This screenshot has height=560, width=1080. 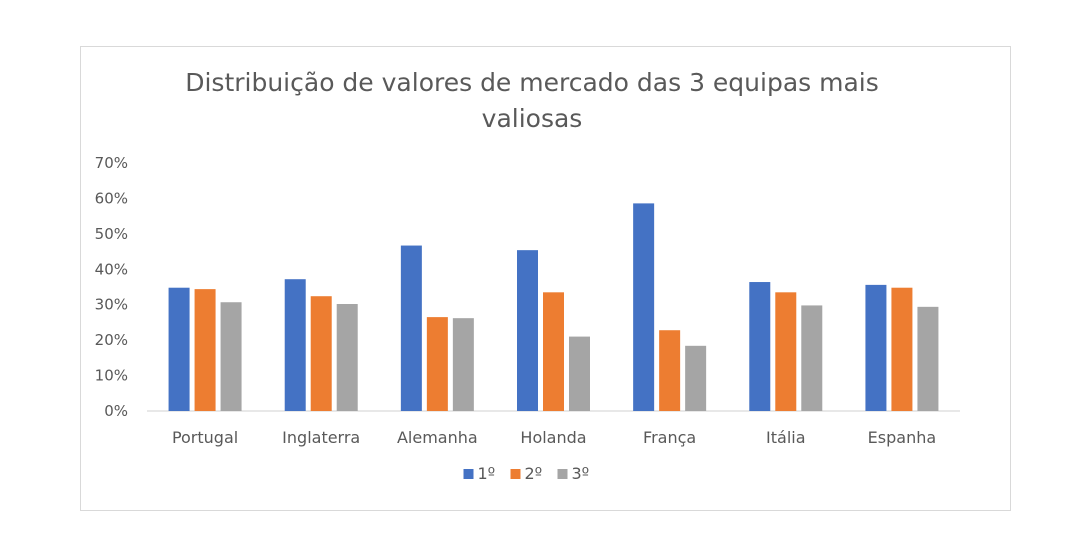 What do you see at coordinates (876, 347) in the screenshot?
I see `bar-1º-Espanha` at bounding box center [876, 347].